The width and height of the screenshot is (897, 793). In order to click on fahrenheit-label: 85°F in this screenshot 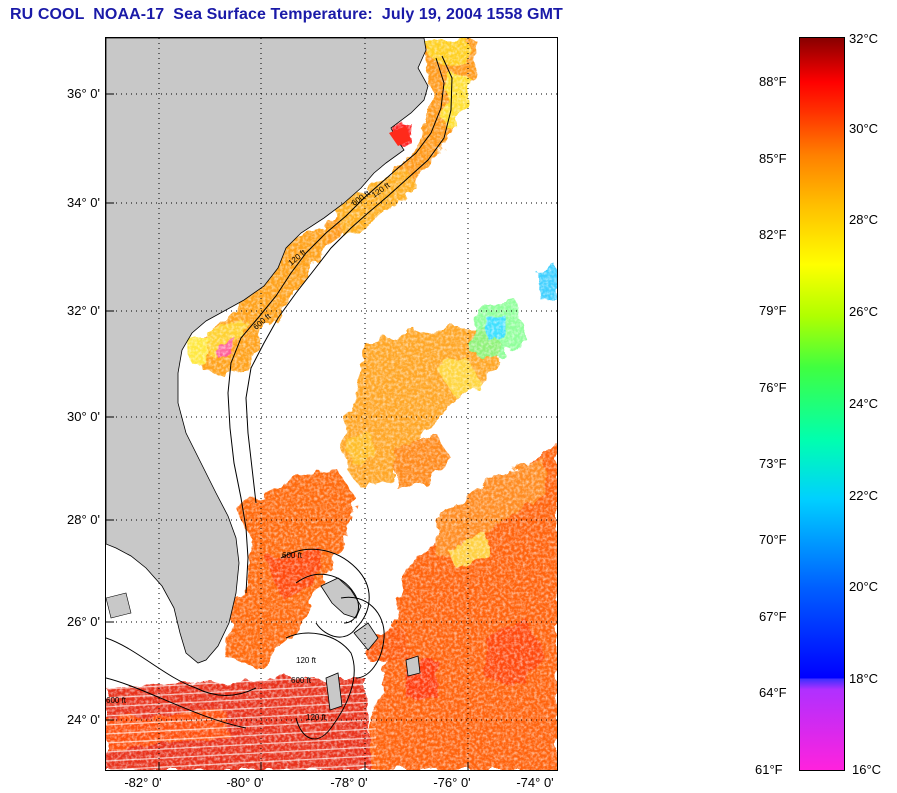, I will do `click(773, 158)`.